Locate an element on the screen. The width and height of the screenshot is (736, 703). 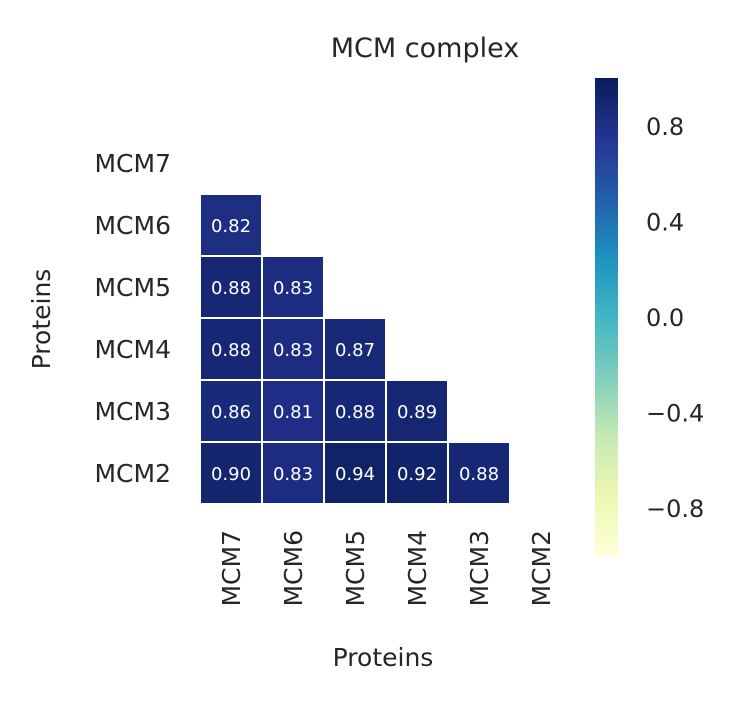
heatmap-cell: 0.89 is located at coordinates (417, 411).